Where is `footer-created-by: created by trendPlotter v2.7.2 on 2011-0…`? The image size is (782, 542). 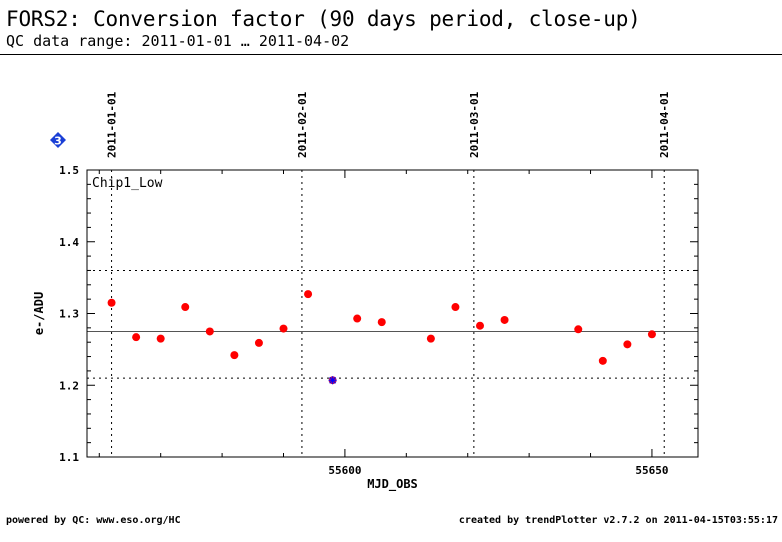
footer-created-by: created by trendPlotter v2.7.2 on 2011-0… is located at coordinates (618, 520).